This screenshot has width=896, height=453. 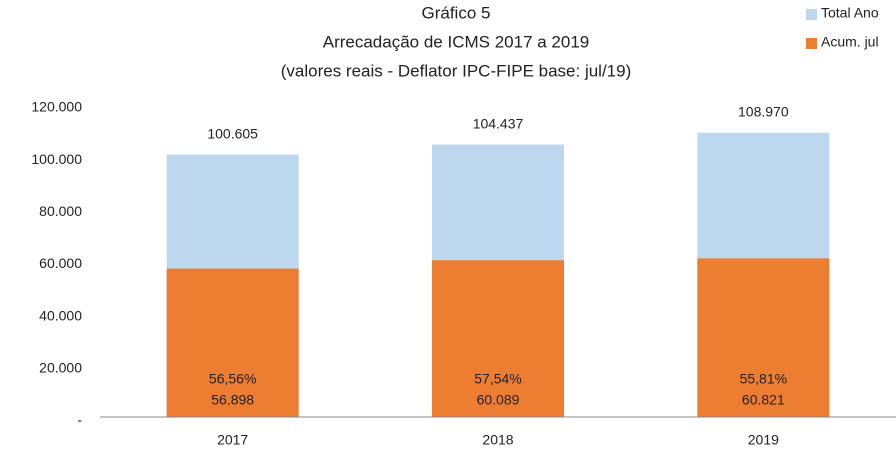 I want to click on percent-label: 55,81%, so click(x=763, y=379).